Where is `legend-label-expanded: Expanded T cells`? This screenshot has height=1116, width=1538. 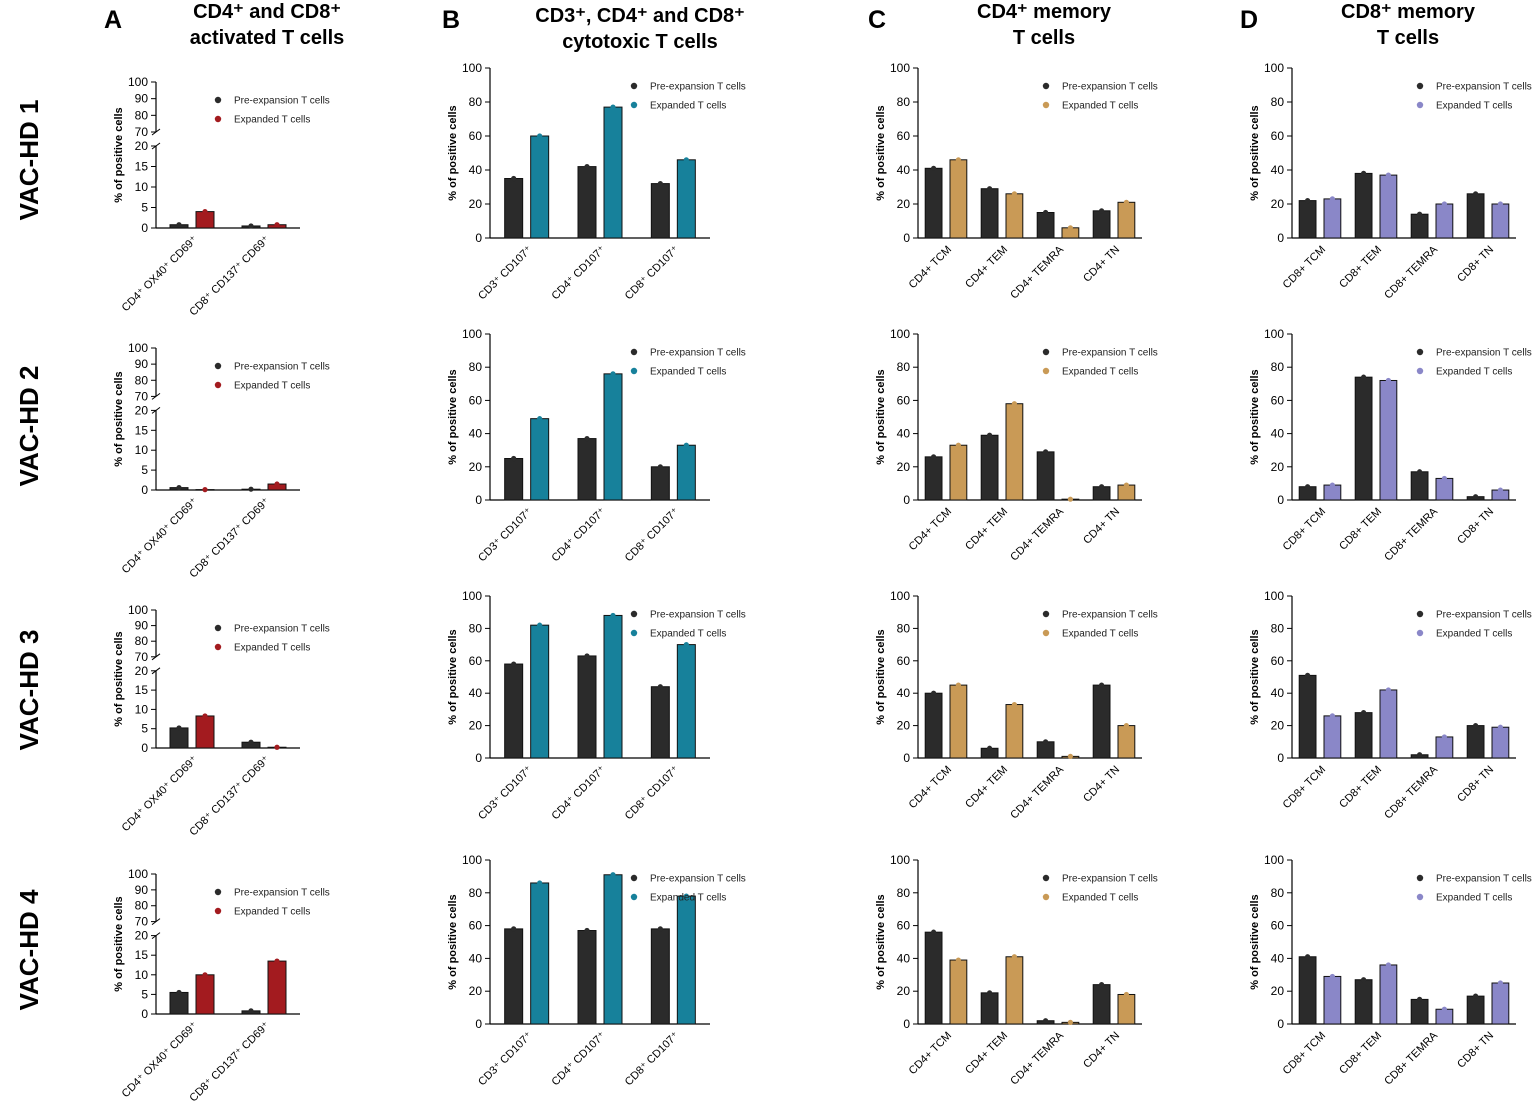 legend-label-expanded: Expanded T cells is located at coordinates (1100, 898).